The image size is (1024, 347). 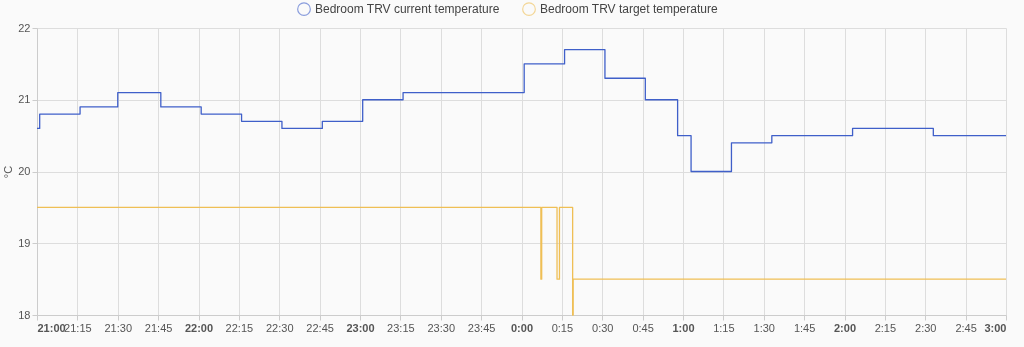 What do you see at coordinates (360, 327) in the screenshot?
I see `x-tick-label: 23:00` at bounding box center [360, 327].